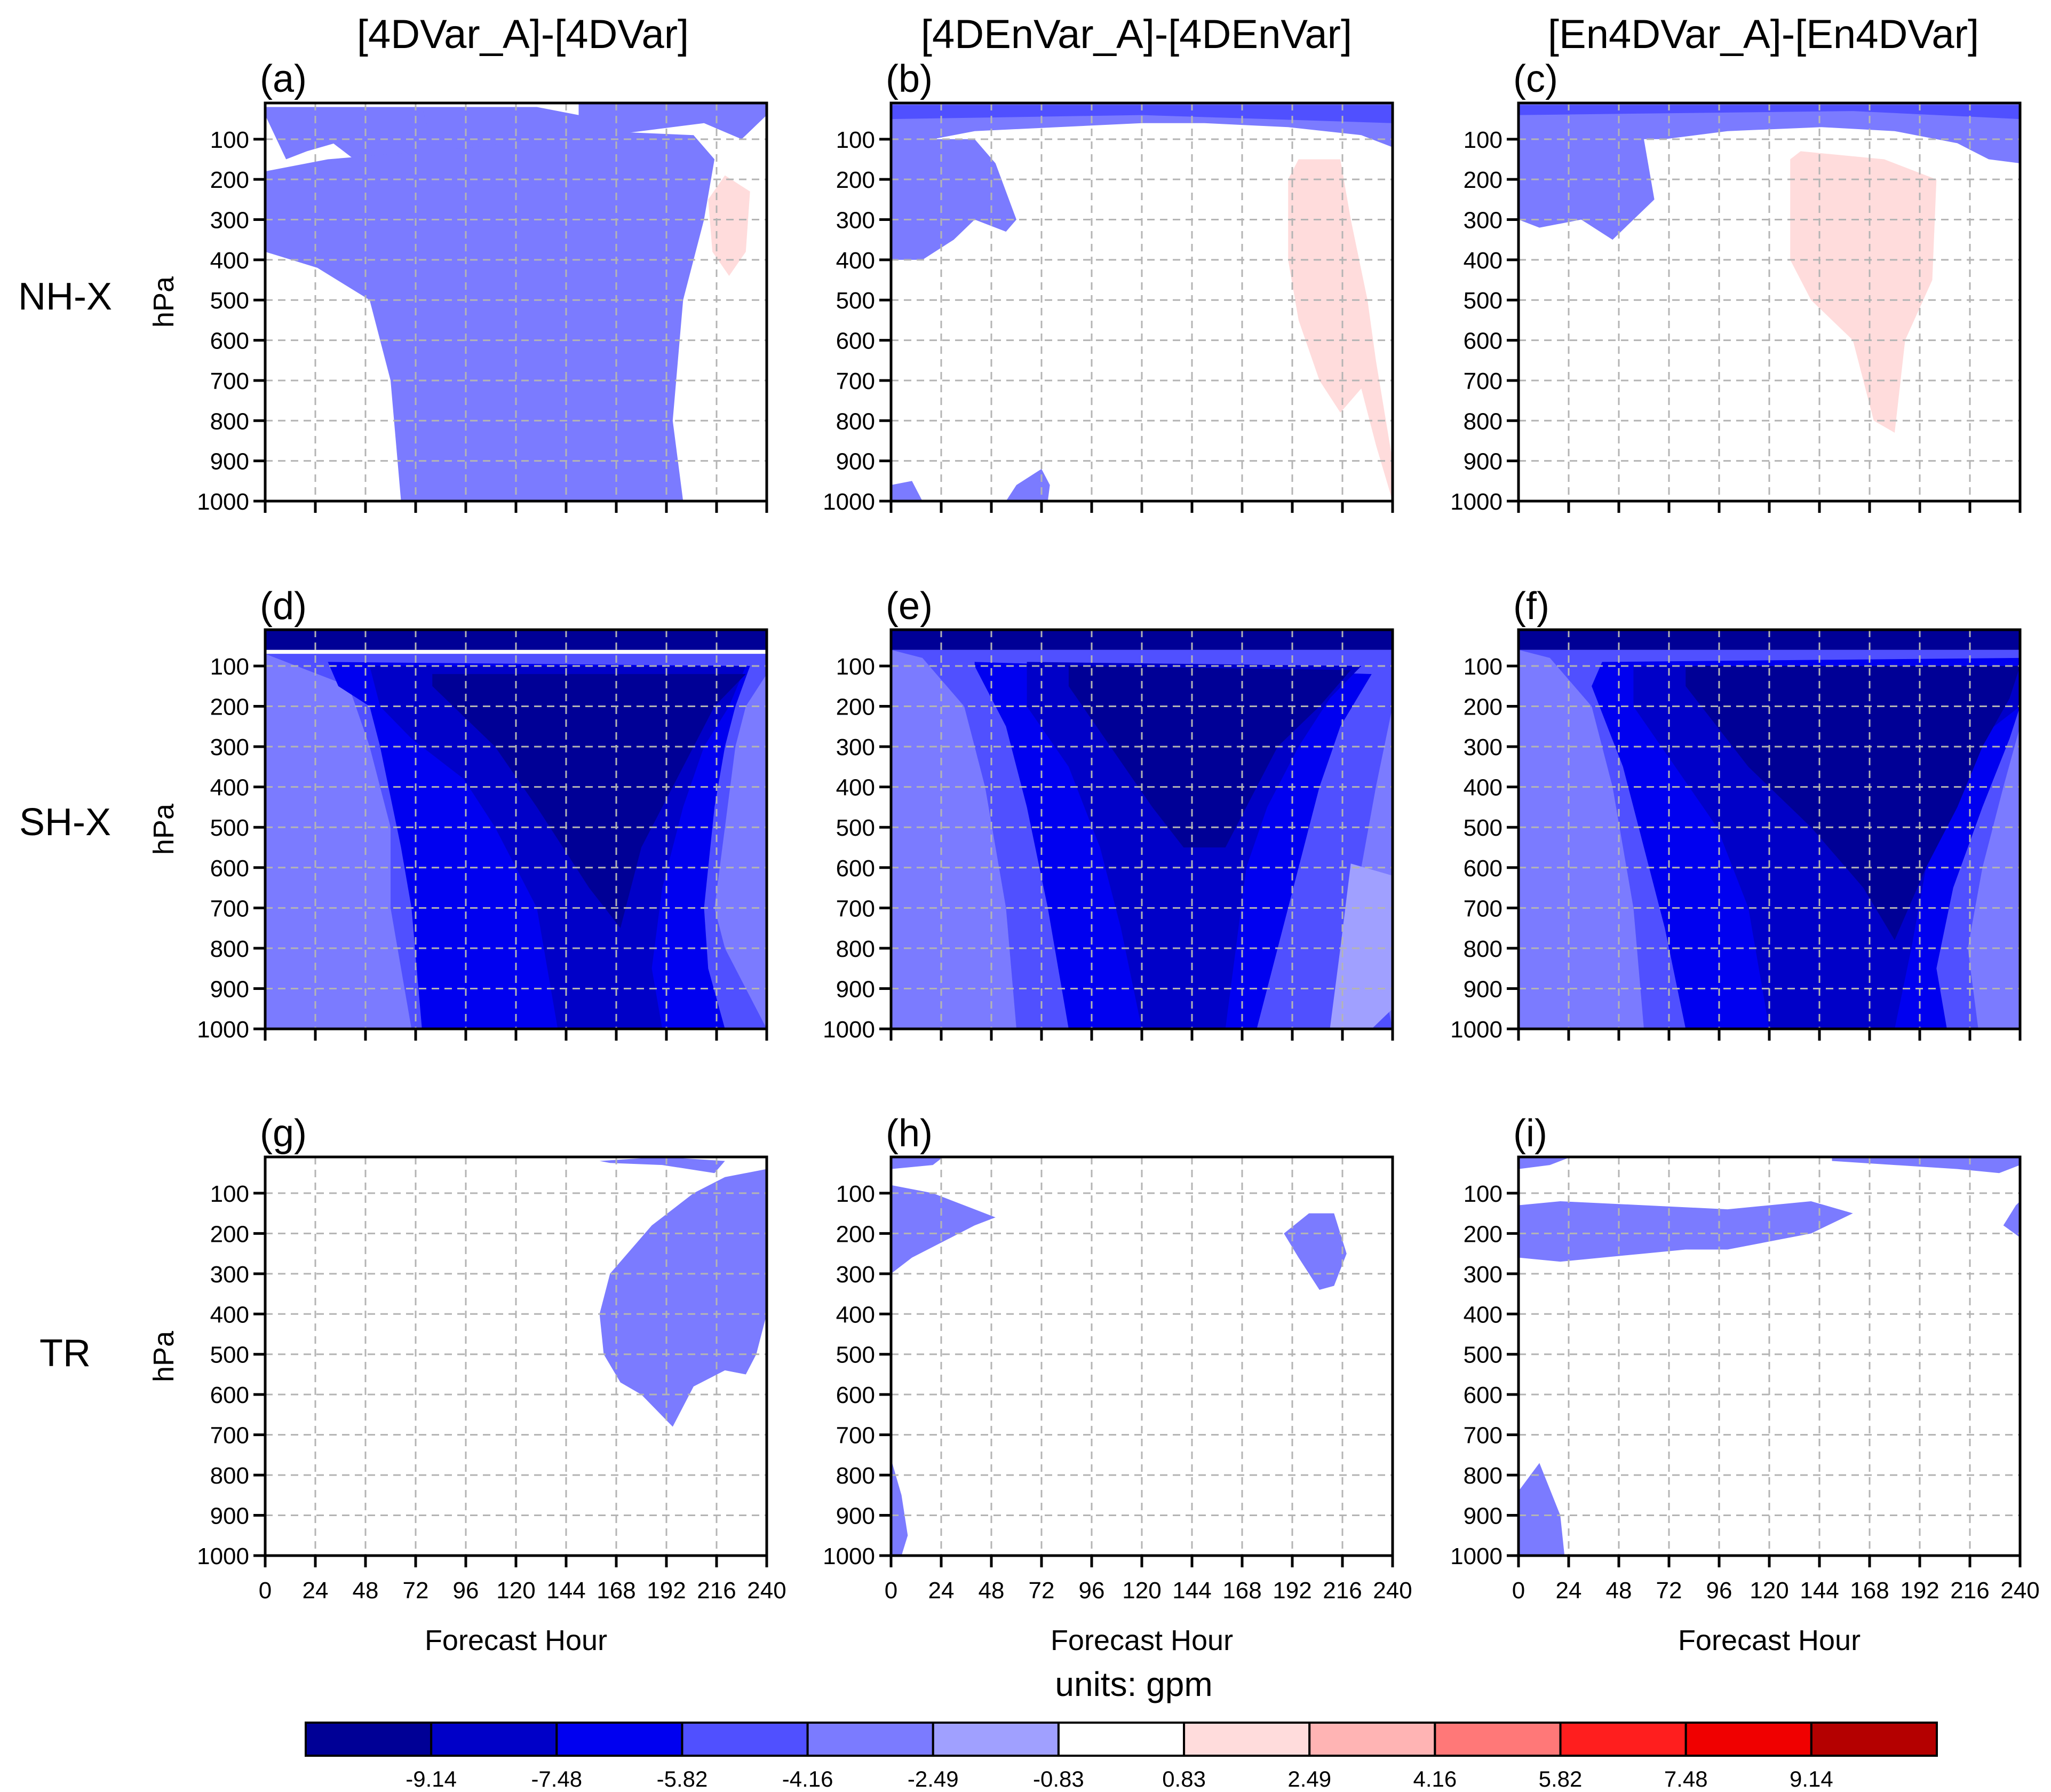  What do you see at coordinates (766, 1591) in the screenshot?
I see `x-tick-label: 240` at bounding box center [766, 1591].